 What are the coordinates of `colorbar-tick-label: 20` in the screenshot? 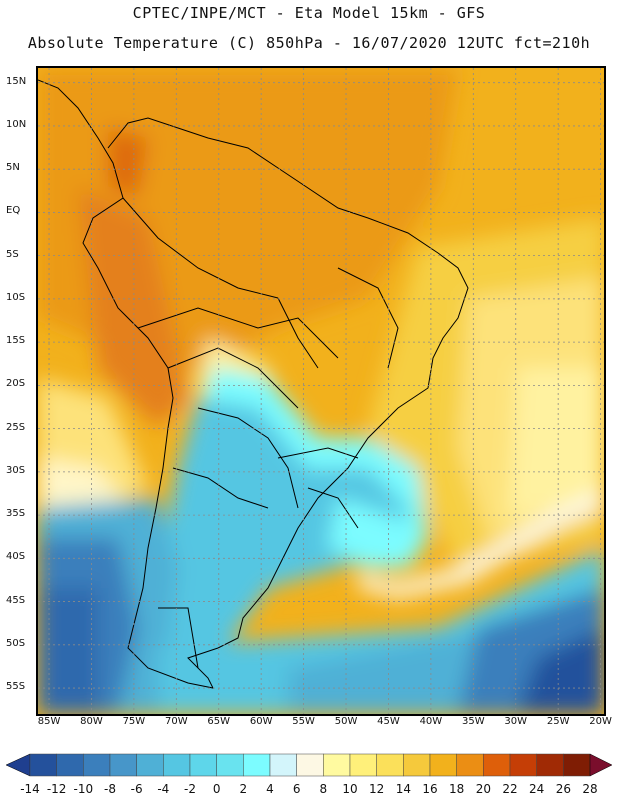 It's located at (483, 789).